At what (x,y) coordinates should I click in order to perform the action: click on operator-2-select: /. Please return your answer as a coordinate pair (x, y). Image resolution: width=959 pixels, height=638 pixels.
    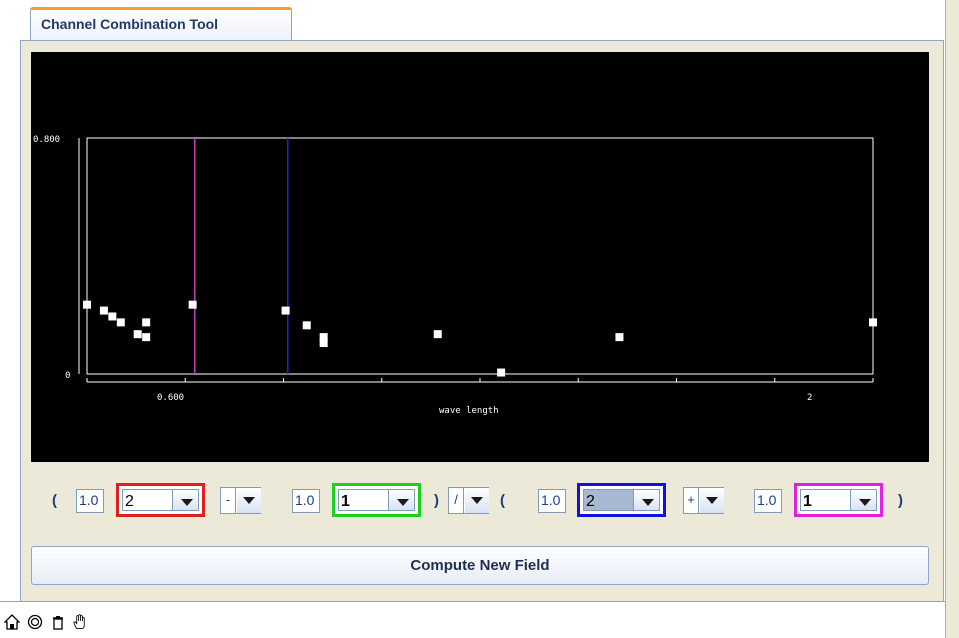
    Looking at the image, I should click on (468, 500).